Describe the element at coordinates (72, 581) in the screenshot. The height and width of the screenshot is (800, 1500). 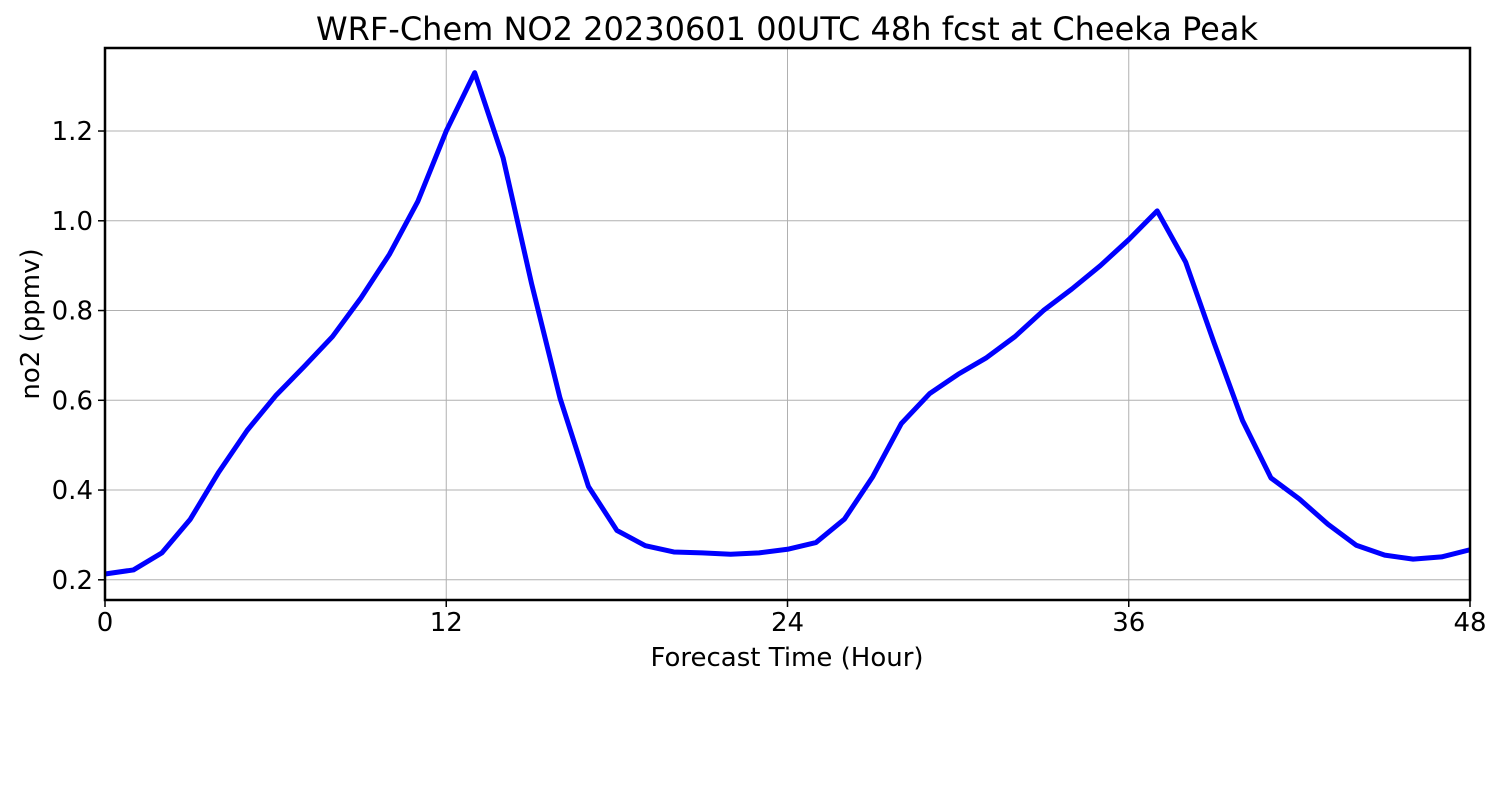
I see `y-tick-label: 0.2` at that location.